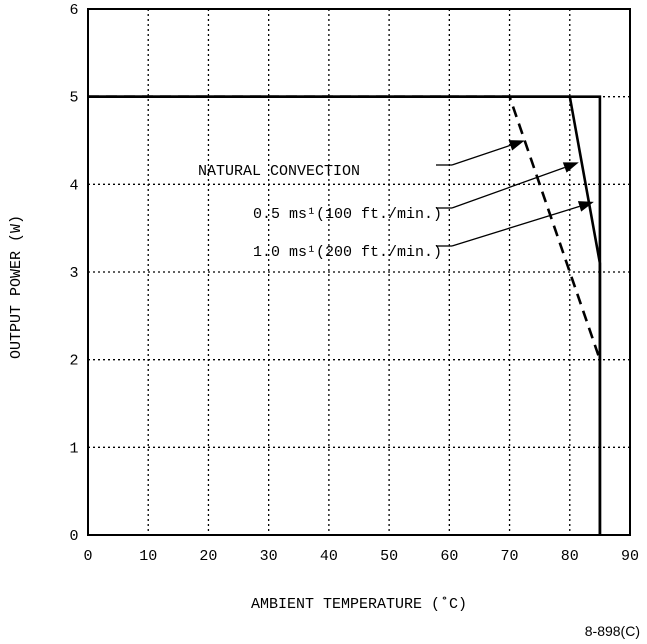 The width and height of the screenshot is (647, 644). I want to click on y-tick-label: 3, so click(73, 273).